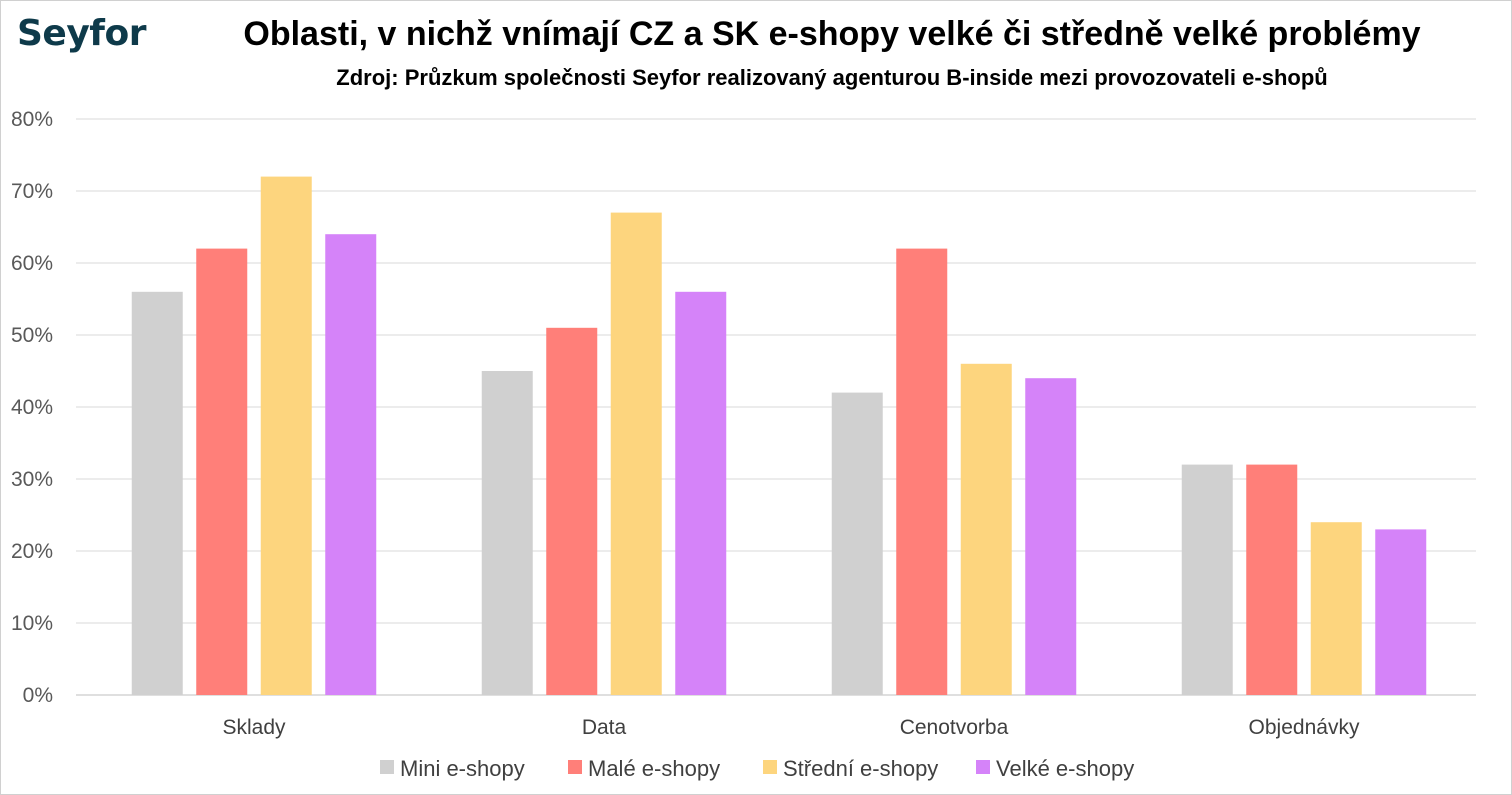  Describe the element at coordinates (1272, 579) in the screenshot. I see `bar-objednávky-2` at that location.